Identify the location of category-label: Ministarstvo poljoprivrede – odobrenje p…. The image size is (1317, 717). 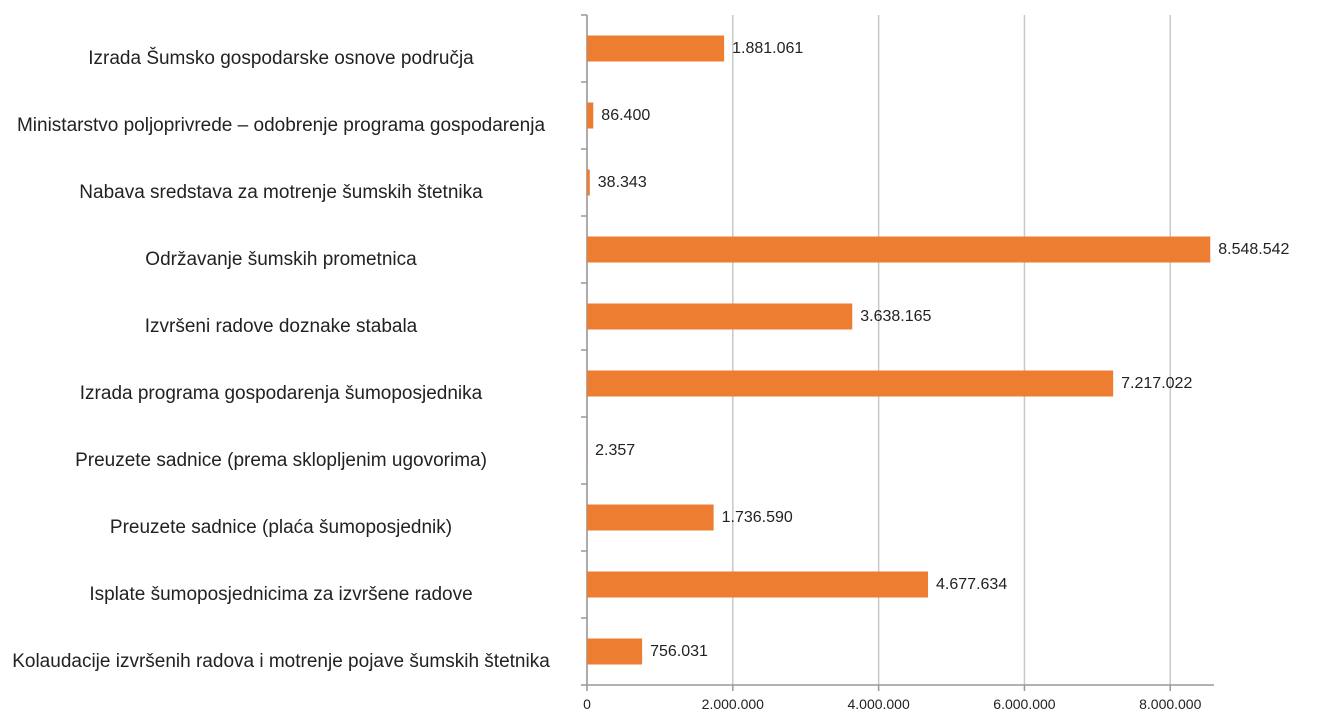
(281, 125).